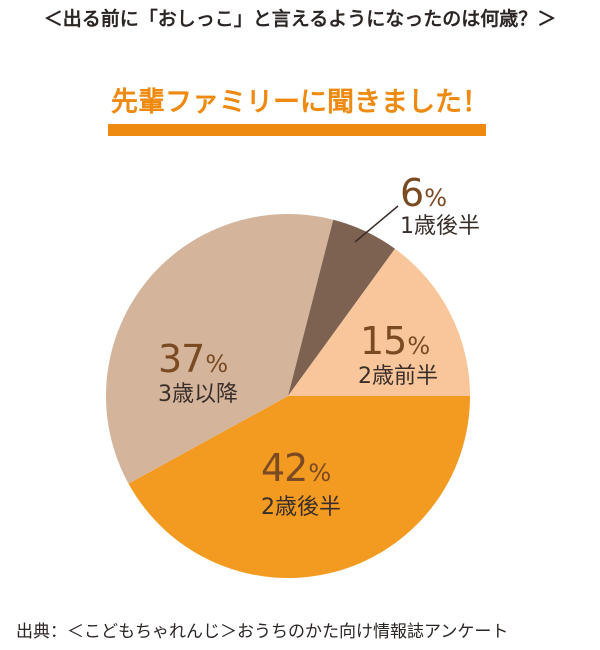 This screenshot has height=650, width=600. What do you see at coordinates (300, 19) in the screenshot?
I see `chart-question-title: ＜出る前に「おしっこ」と言えるようになったのは何歳？＞` at bounding box center [300, 19].